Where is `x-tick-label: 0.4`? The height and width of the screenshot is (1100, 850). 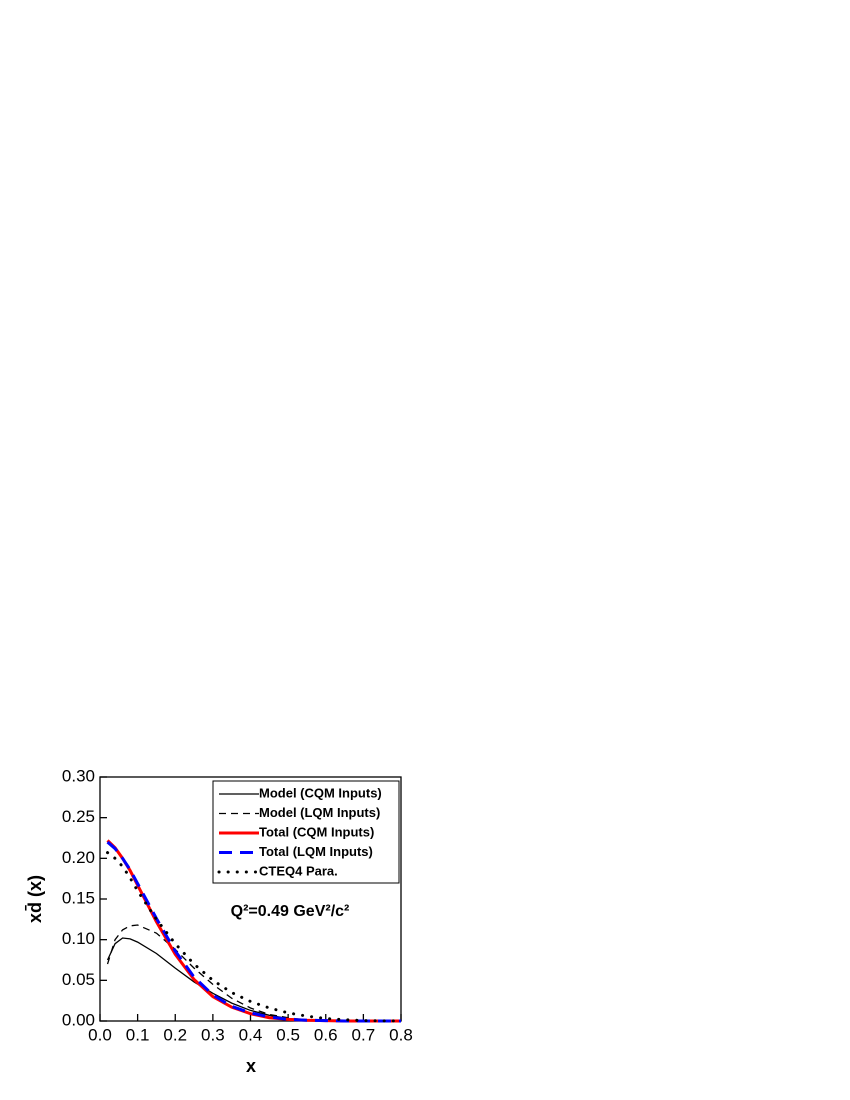
x-tick-label: 0.4 is located at coordinates (251, 1034).